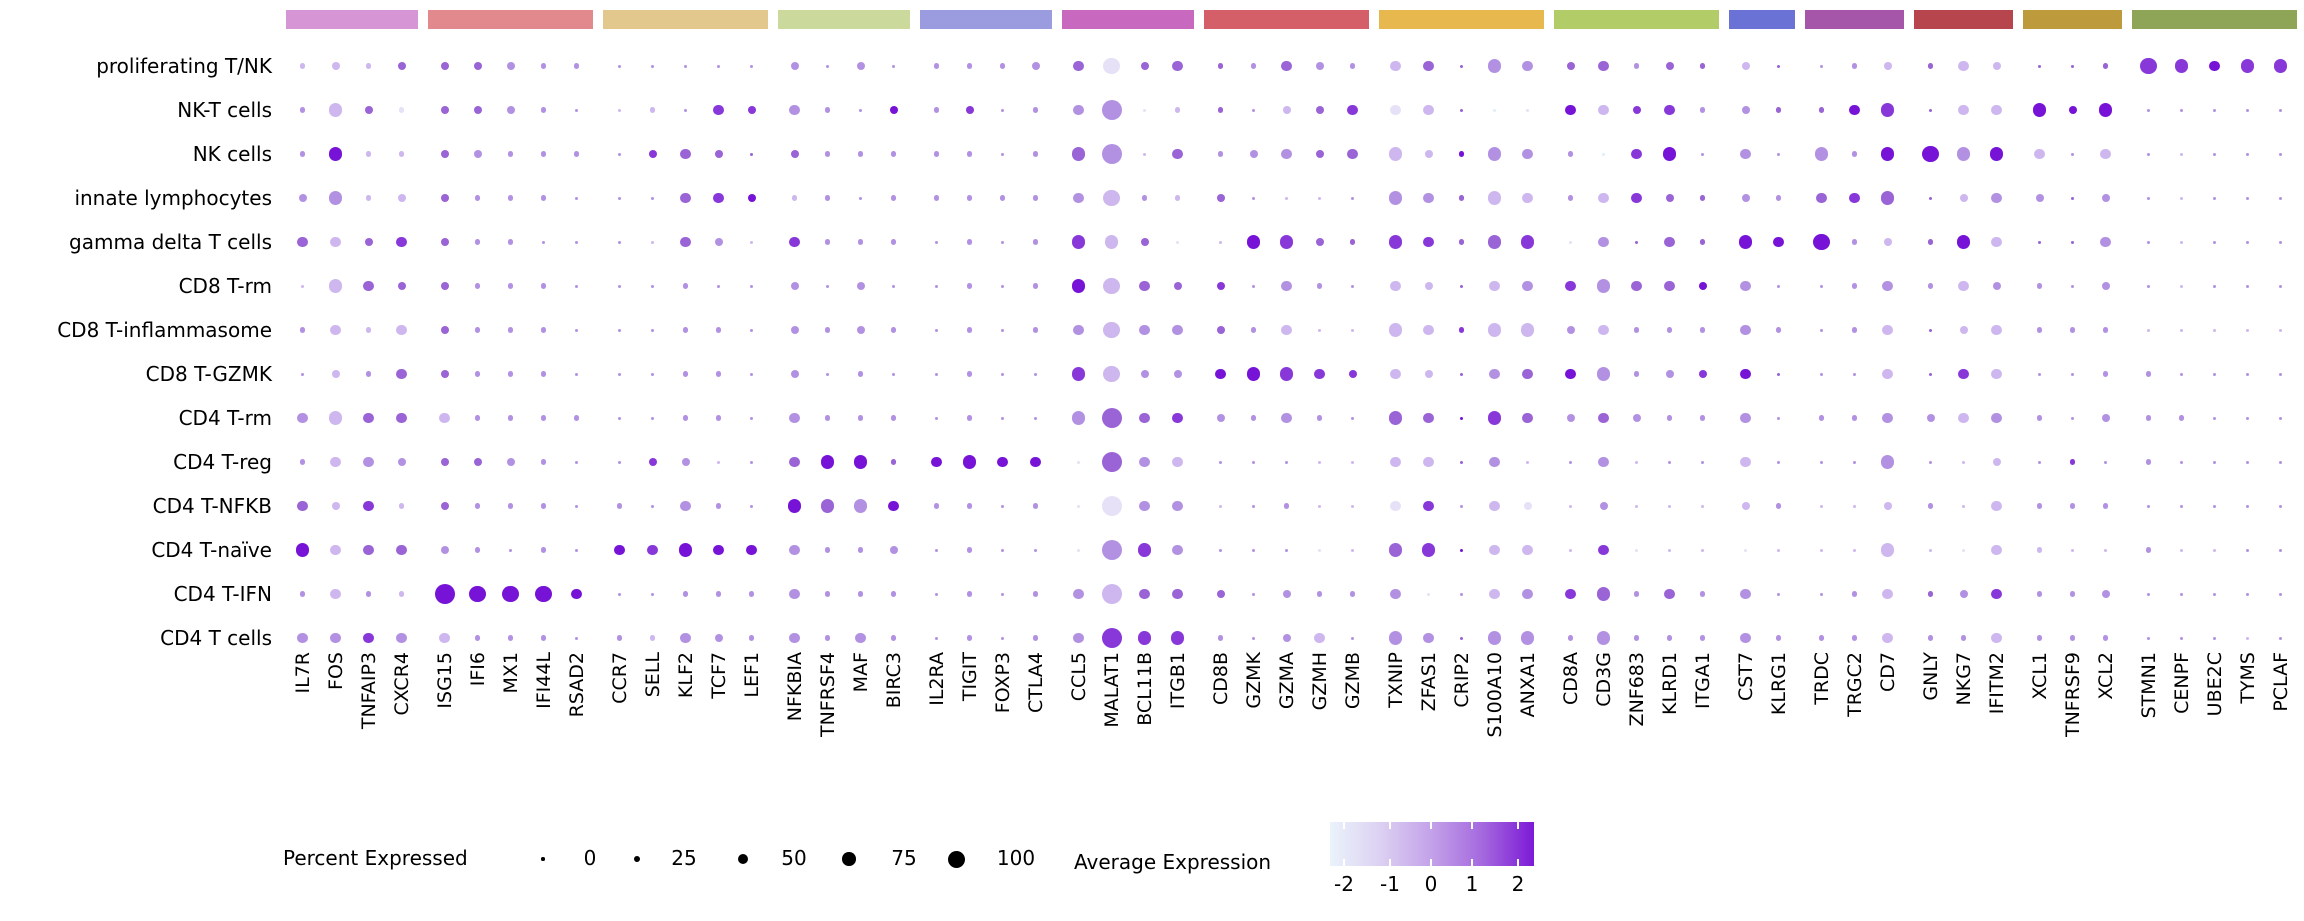 This screenshot has height=921, width=2304. Describe the element at coordinates (212, 506) in the screenshot. I see `row-label: CD4 T-NFKB` at that location.